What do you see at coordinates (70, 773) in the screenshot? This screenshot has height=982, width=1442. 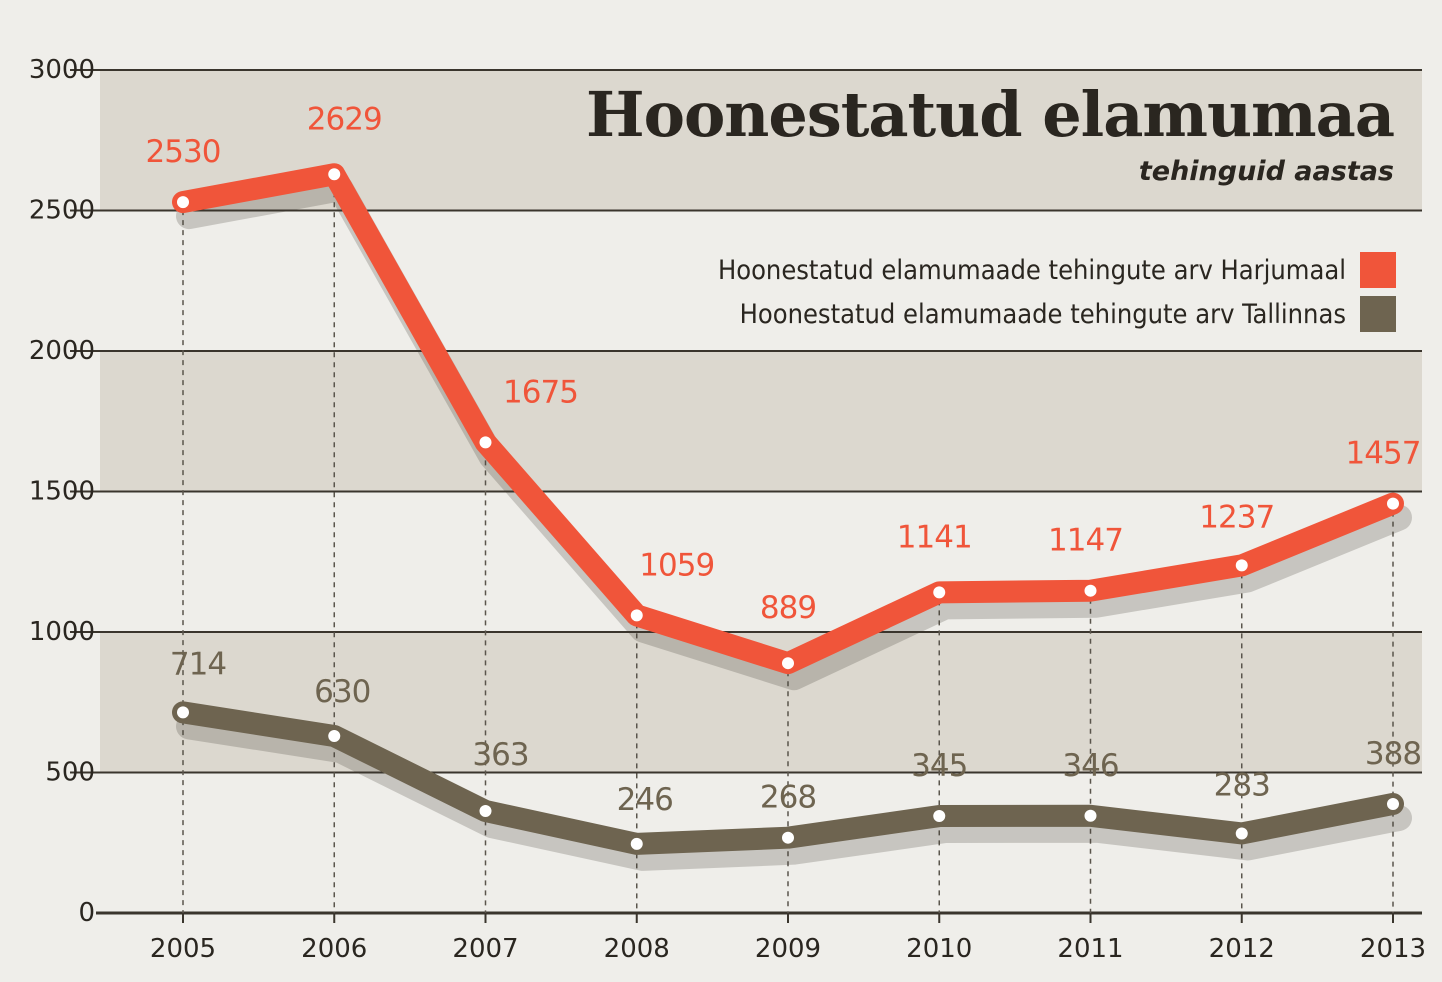 I see `y-tick-label: 500` at bounding box center [70, 773].